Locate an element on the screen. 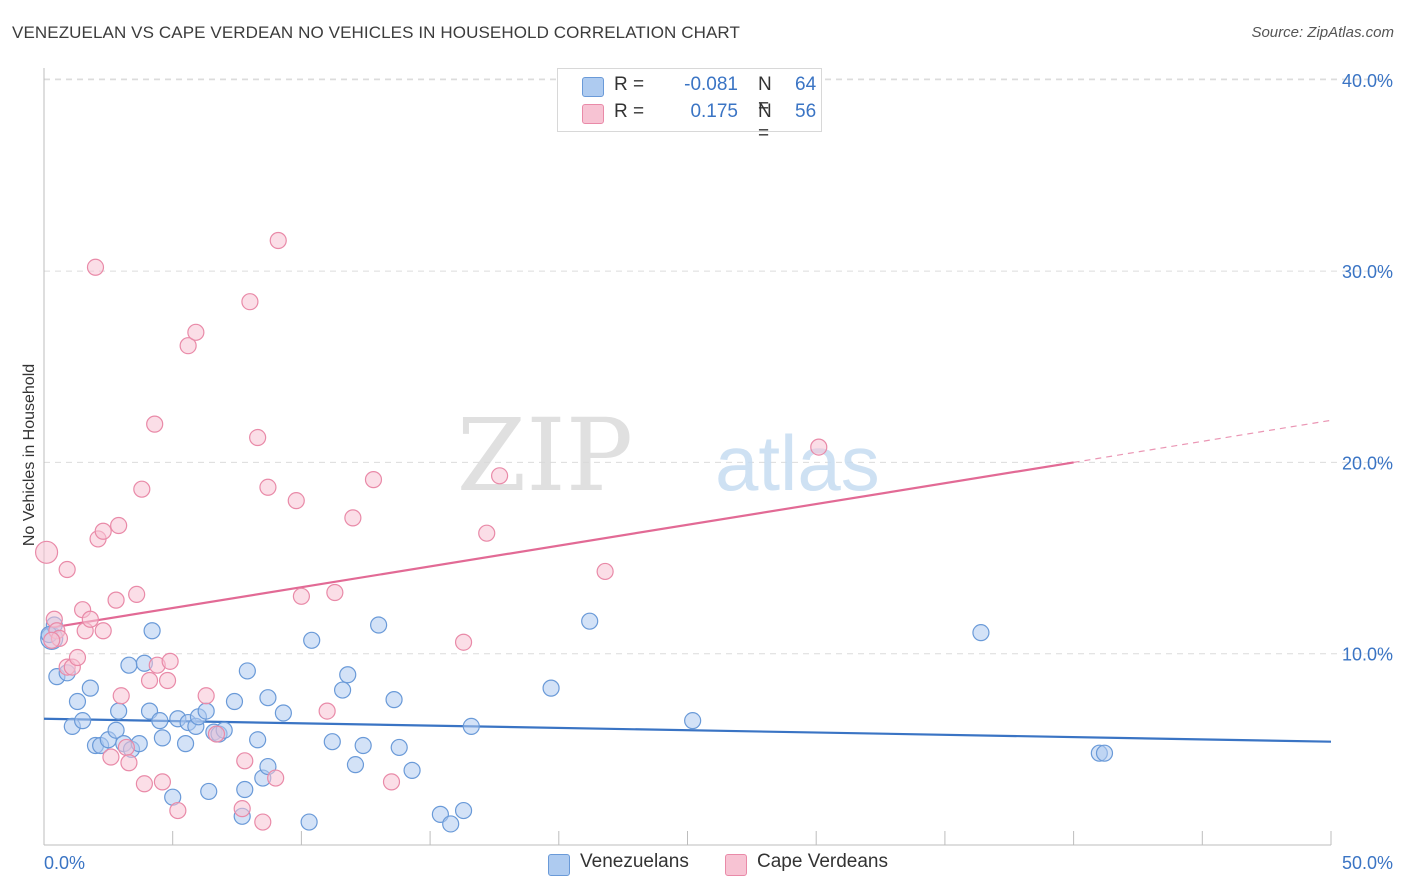 This screenshot has width=1406, height=892. y-tick-label: 20.0% is located at coordinates (1367, 463).